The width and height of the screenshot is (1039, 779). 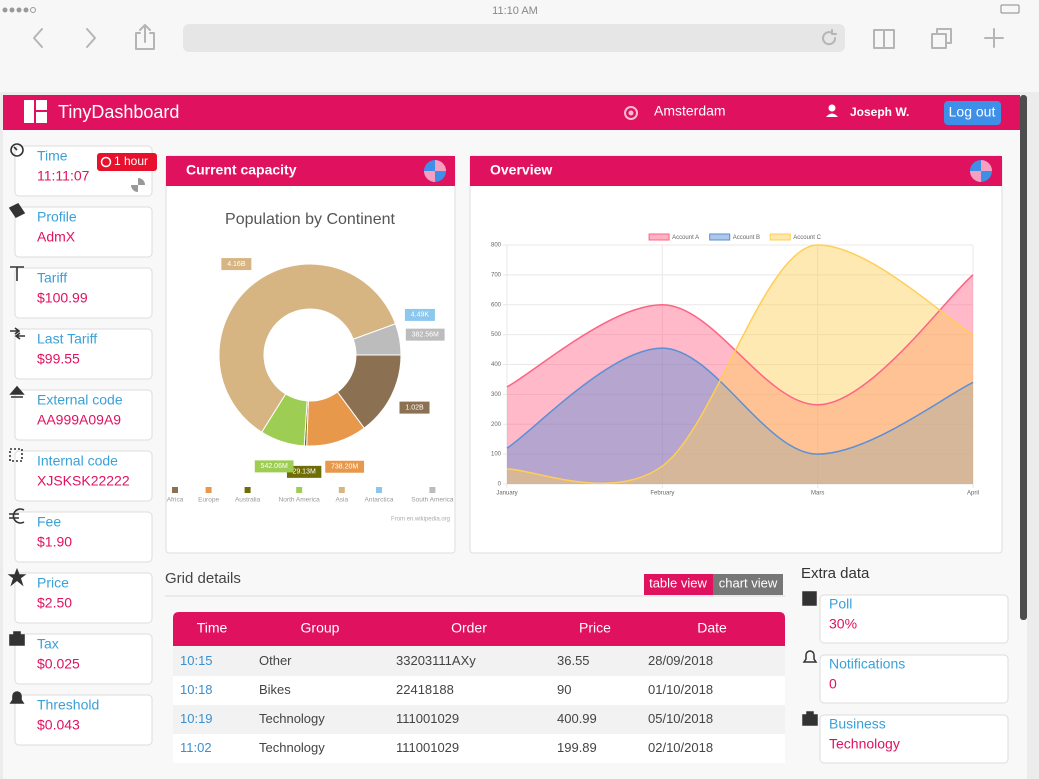 I want to click on signal, so click(x=19, y=10).